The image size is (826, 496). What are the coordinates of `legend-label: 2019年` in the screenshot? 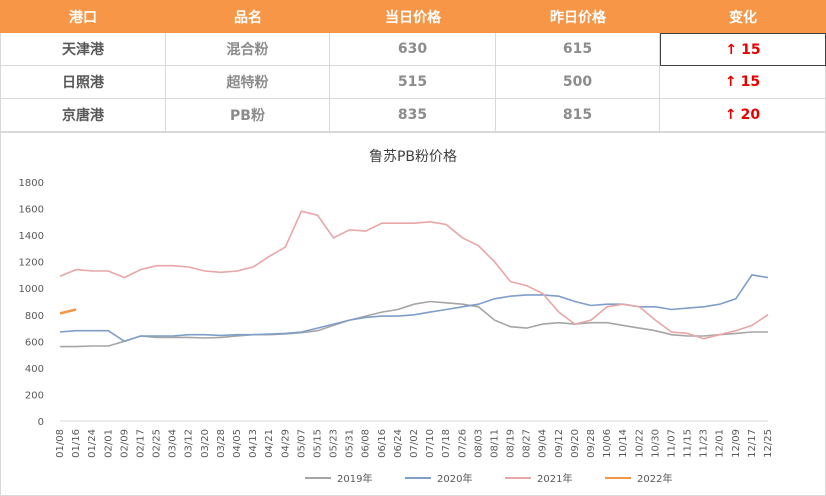 It's located at (354, 478).